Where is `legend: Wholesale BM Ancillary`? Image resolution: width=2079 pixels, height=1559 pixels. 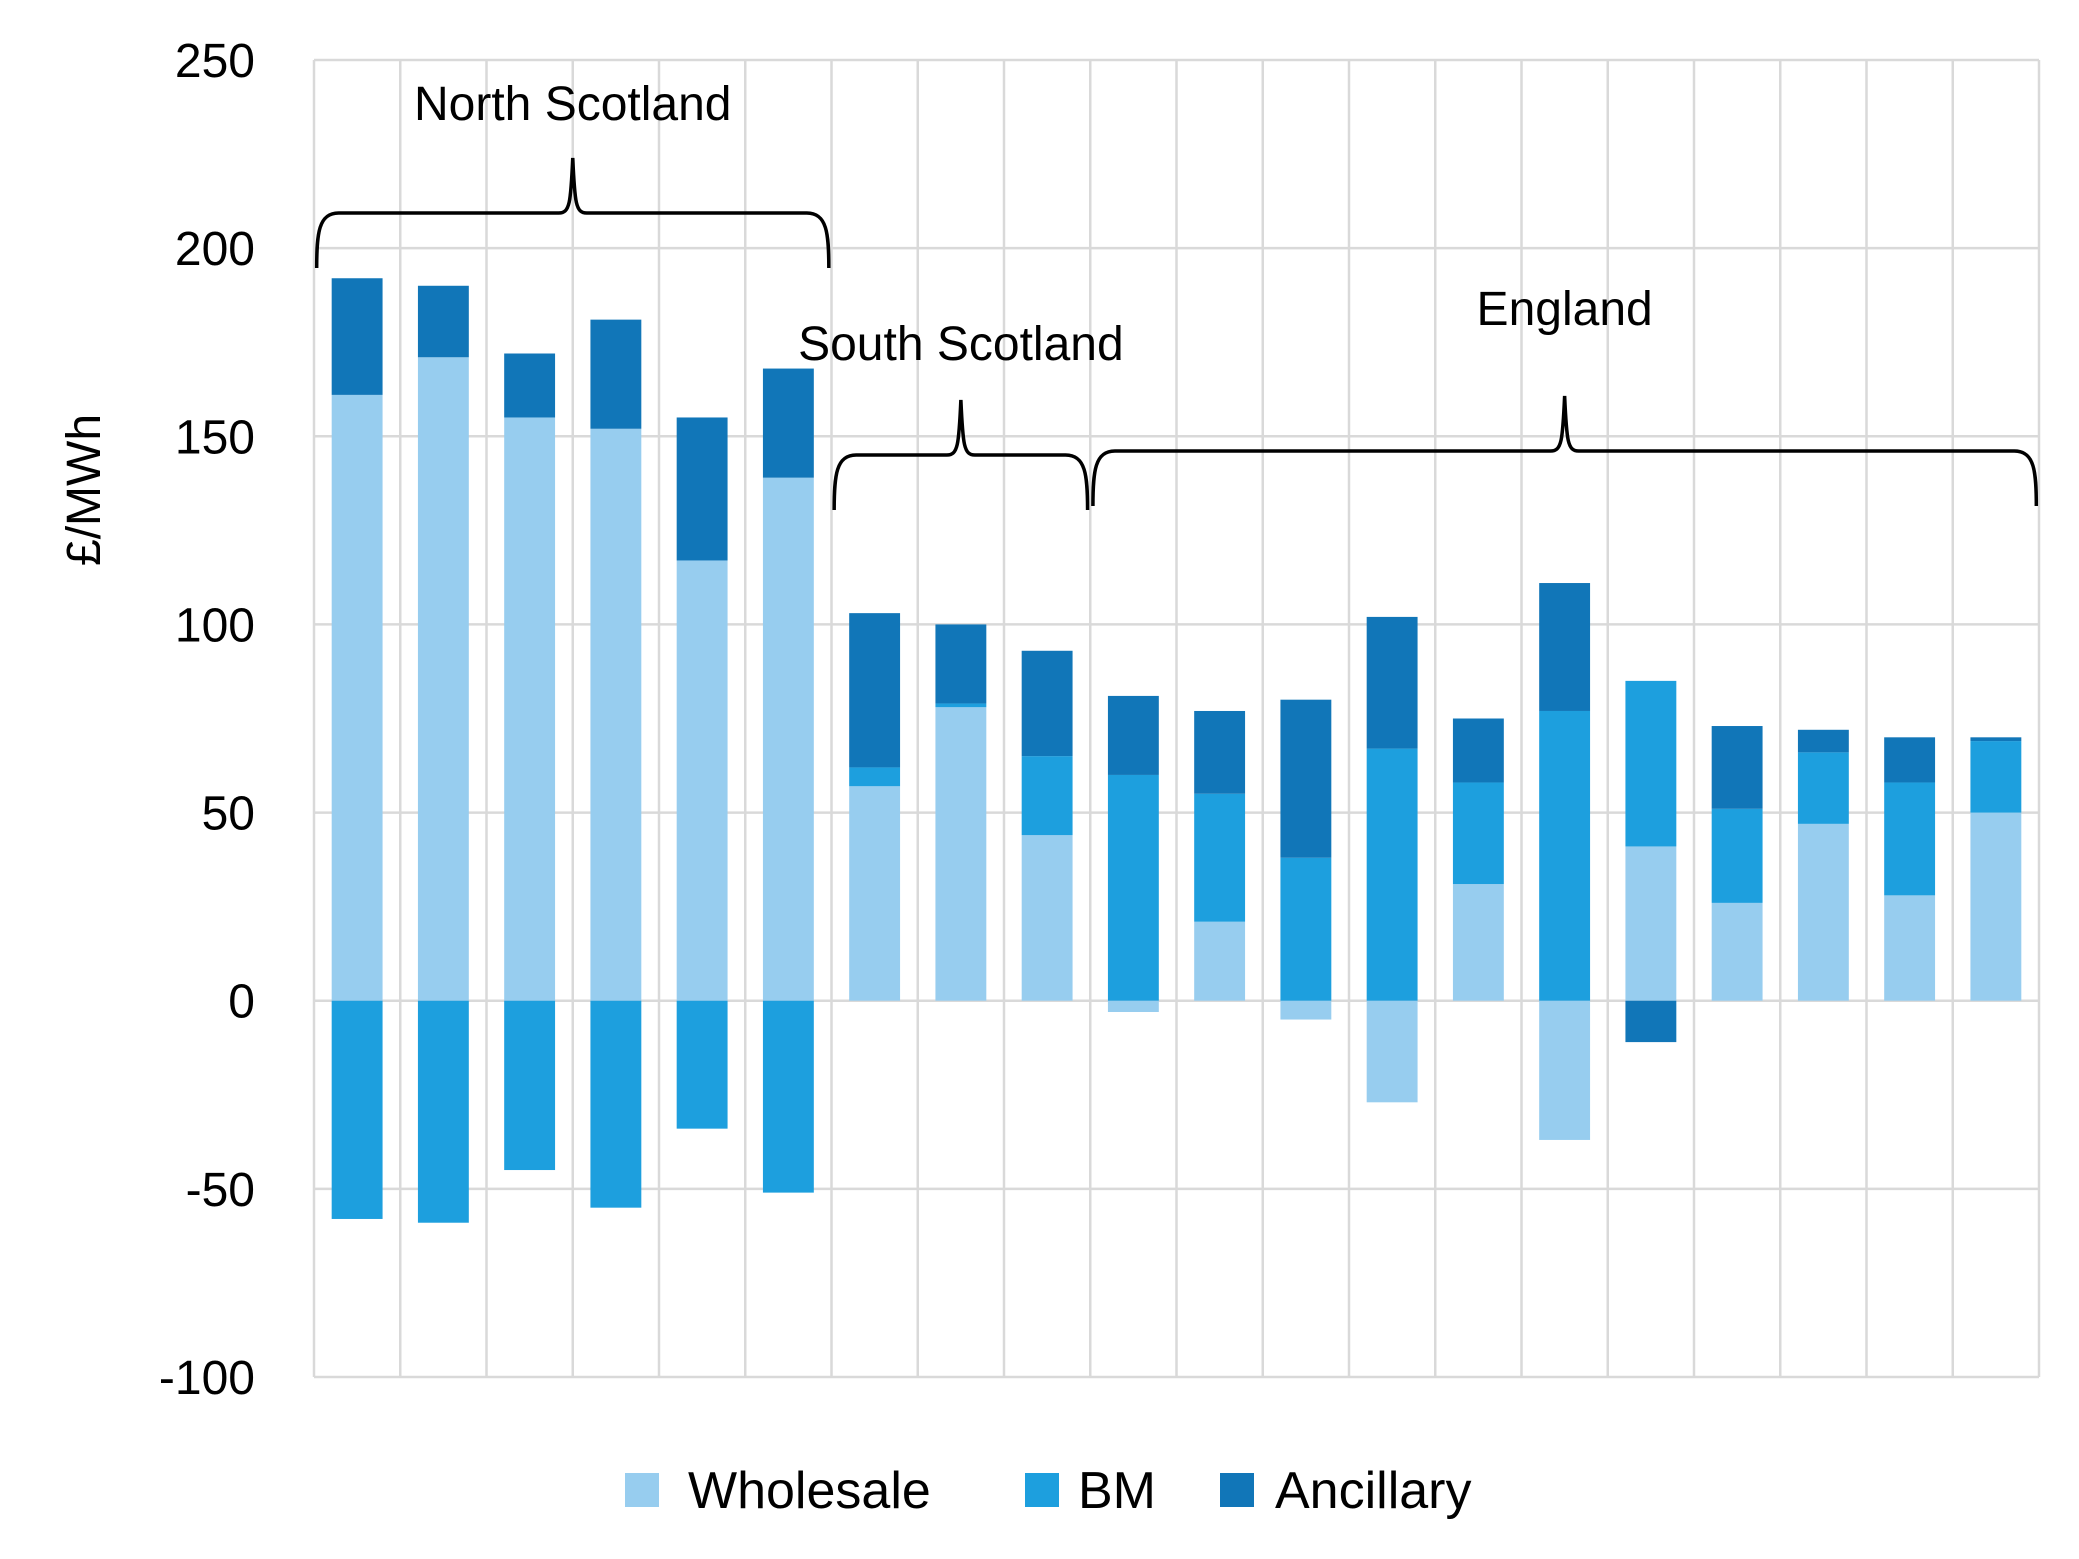
legend: Wholesale BM Ancillary is located at coordinates (1048, 1491).